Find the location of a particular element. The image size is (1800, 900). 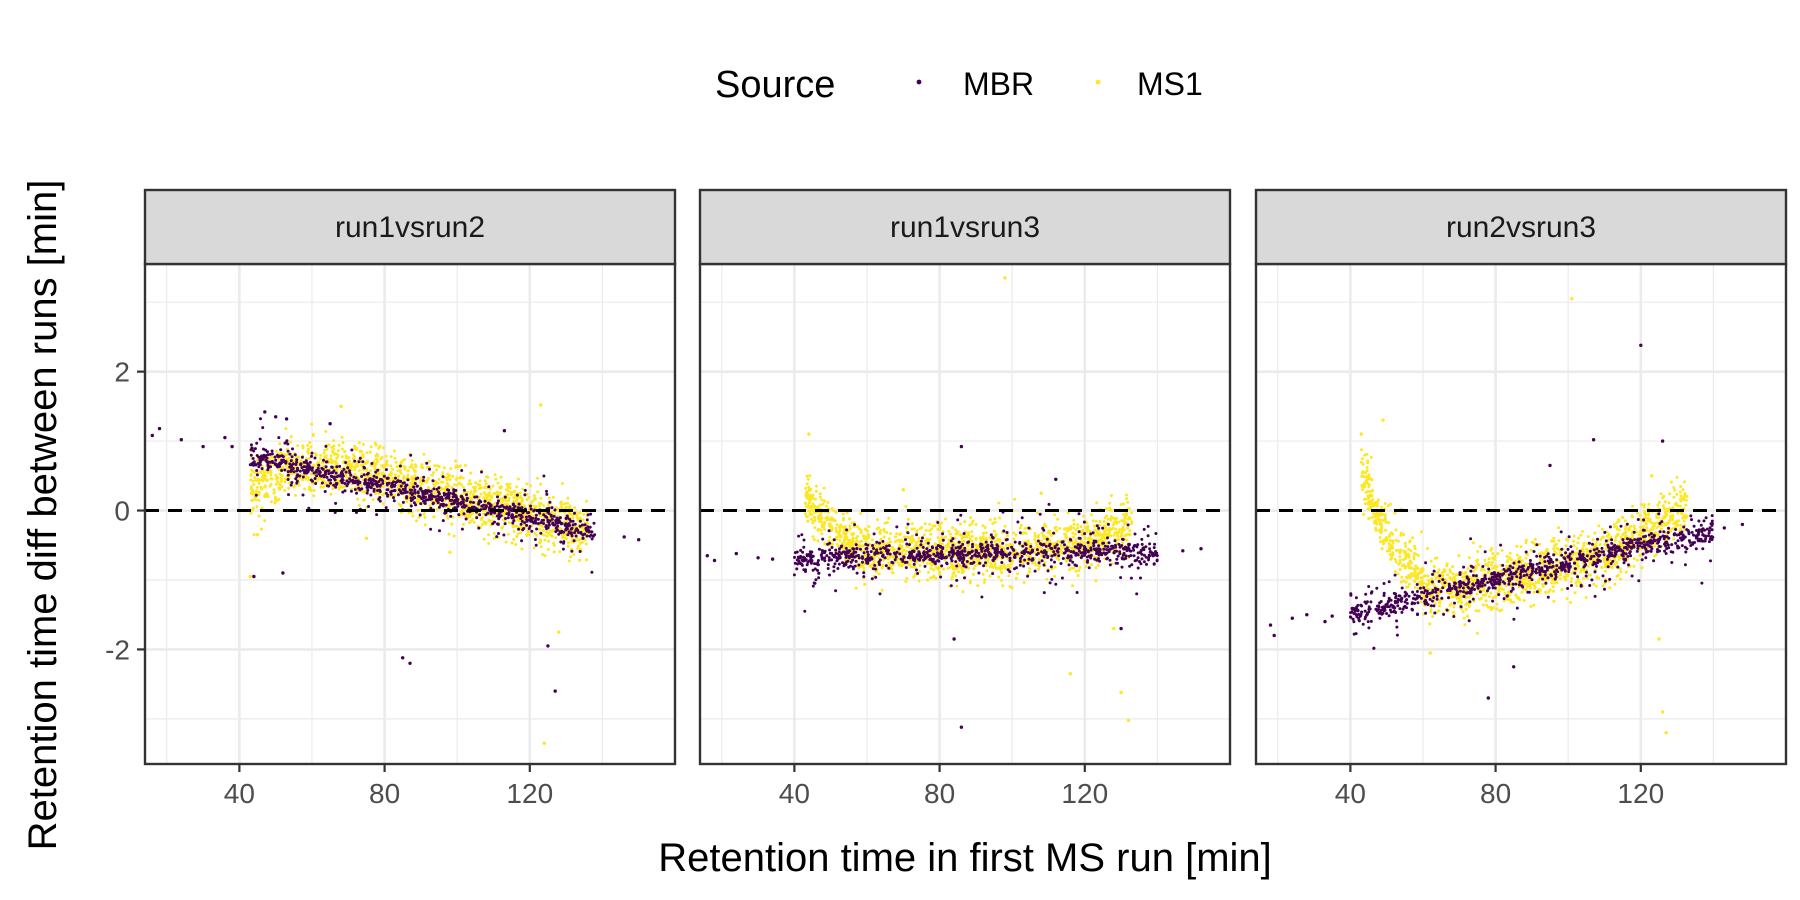

legend-label-ms1: MS1 is located at coordinates (1170, 84).